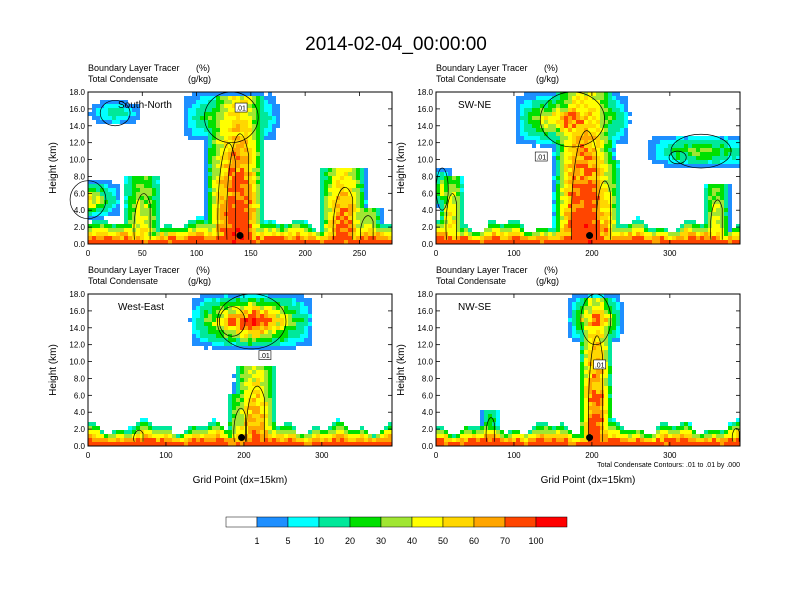  I want to click on y-tick-label: 16.0, so click(77, 109).